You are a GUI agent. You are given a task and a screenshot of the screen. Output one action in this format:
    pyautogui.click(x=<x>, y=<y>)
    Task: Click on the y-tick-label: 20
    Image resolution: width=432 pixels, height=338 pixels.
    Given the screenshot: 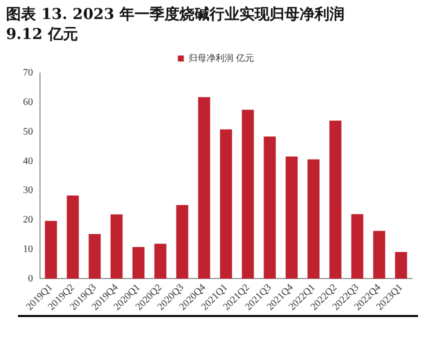 What is the action you would take?
    pyautogui.click(x=28, y=220)
    